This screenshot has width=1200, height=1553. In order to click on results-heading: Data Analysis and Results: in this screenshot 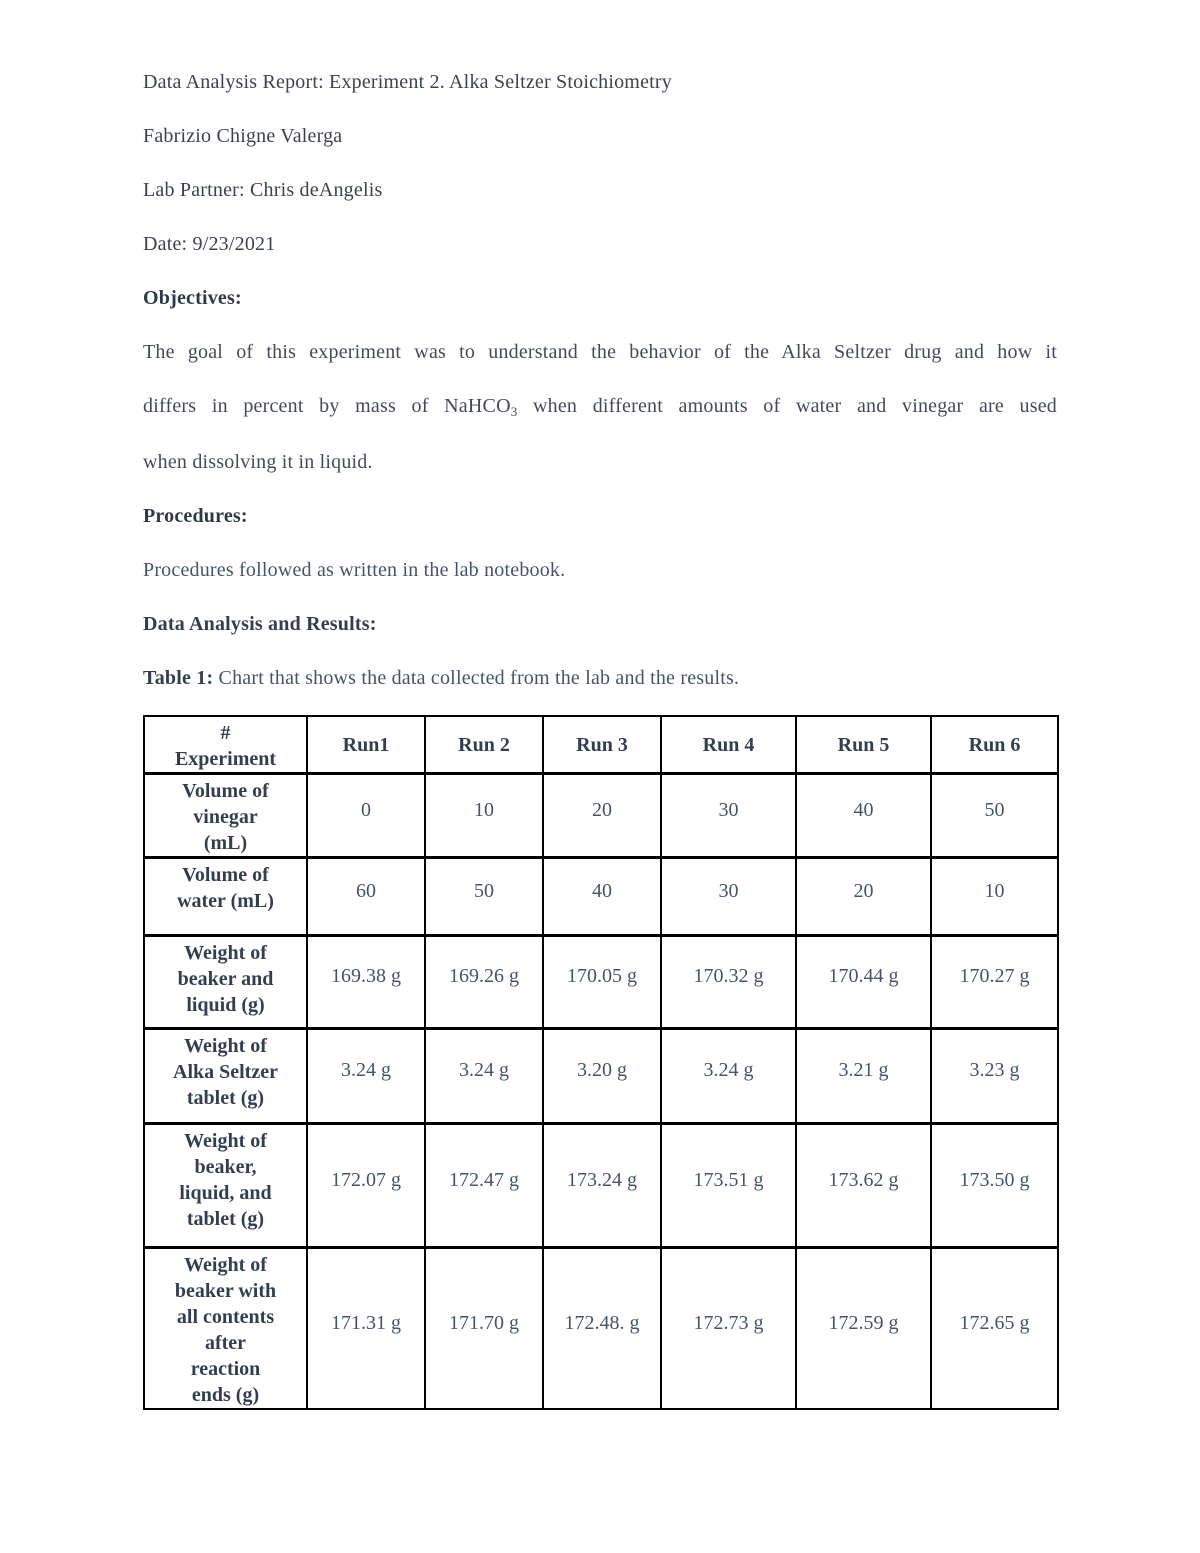, I will do `click(260, 624)`.